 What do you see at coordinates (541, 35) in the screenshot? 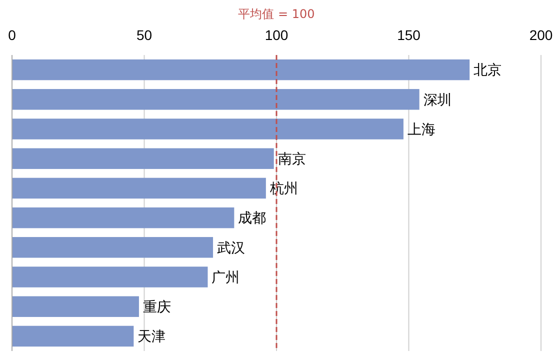
I see `x-tick-label: 200` at bounding box center [541, 35].